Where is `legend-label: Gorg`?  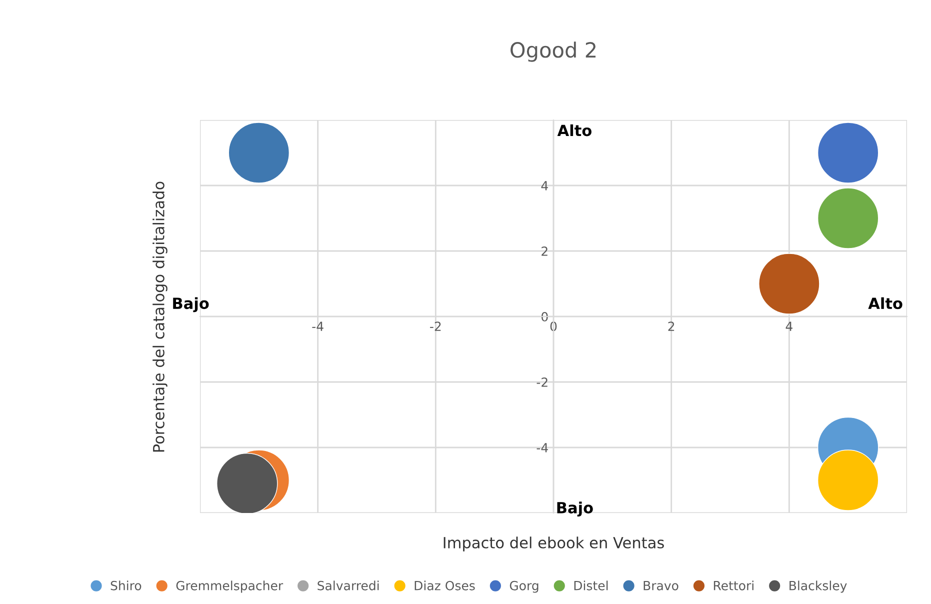
legend-label: Gorg is located at coordinates (524, 586).